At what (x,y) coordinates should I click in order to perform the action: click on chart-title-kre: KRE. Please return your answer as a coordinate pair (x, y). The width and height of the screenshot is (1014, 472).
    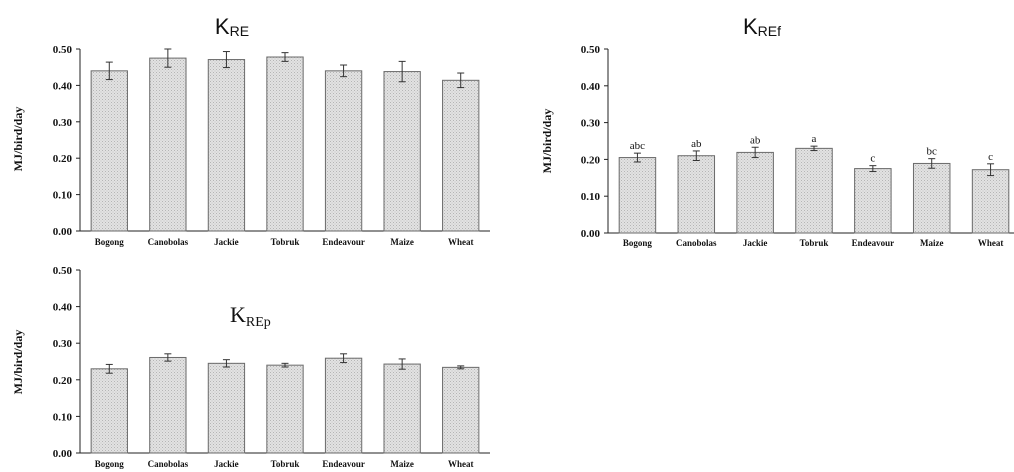
    Looking at the image, I should click on (232, 26).